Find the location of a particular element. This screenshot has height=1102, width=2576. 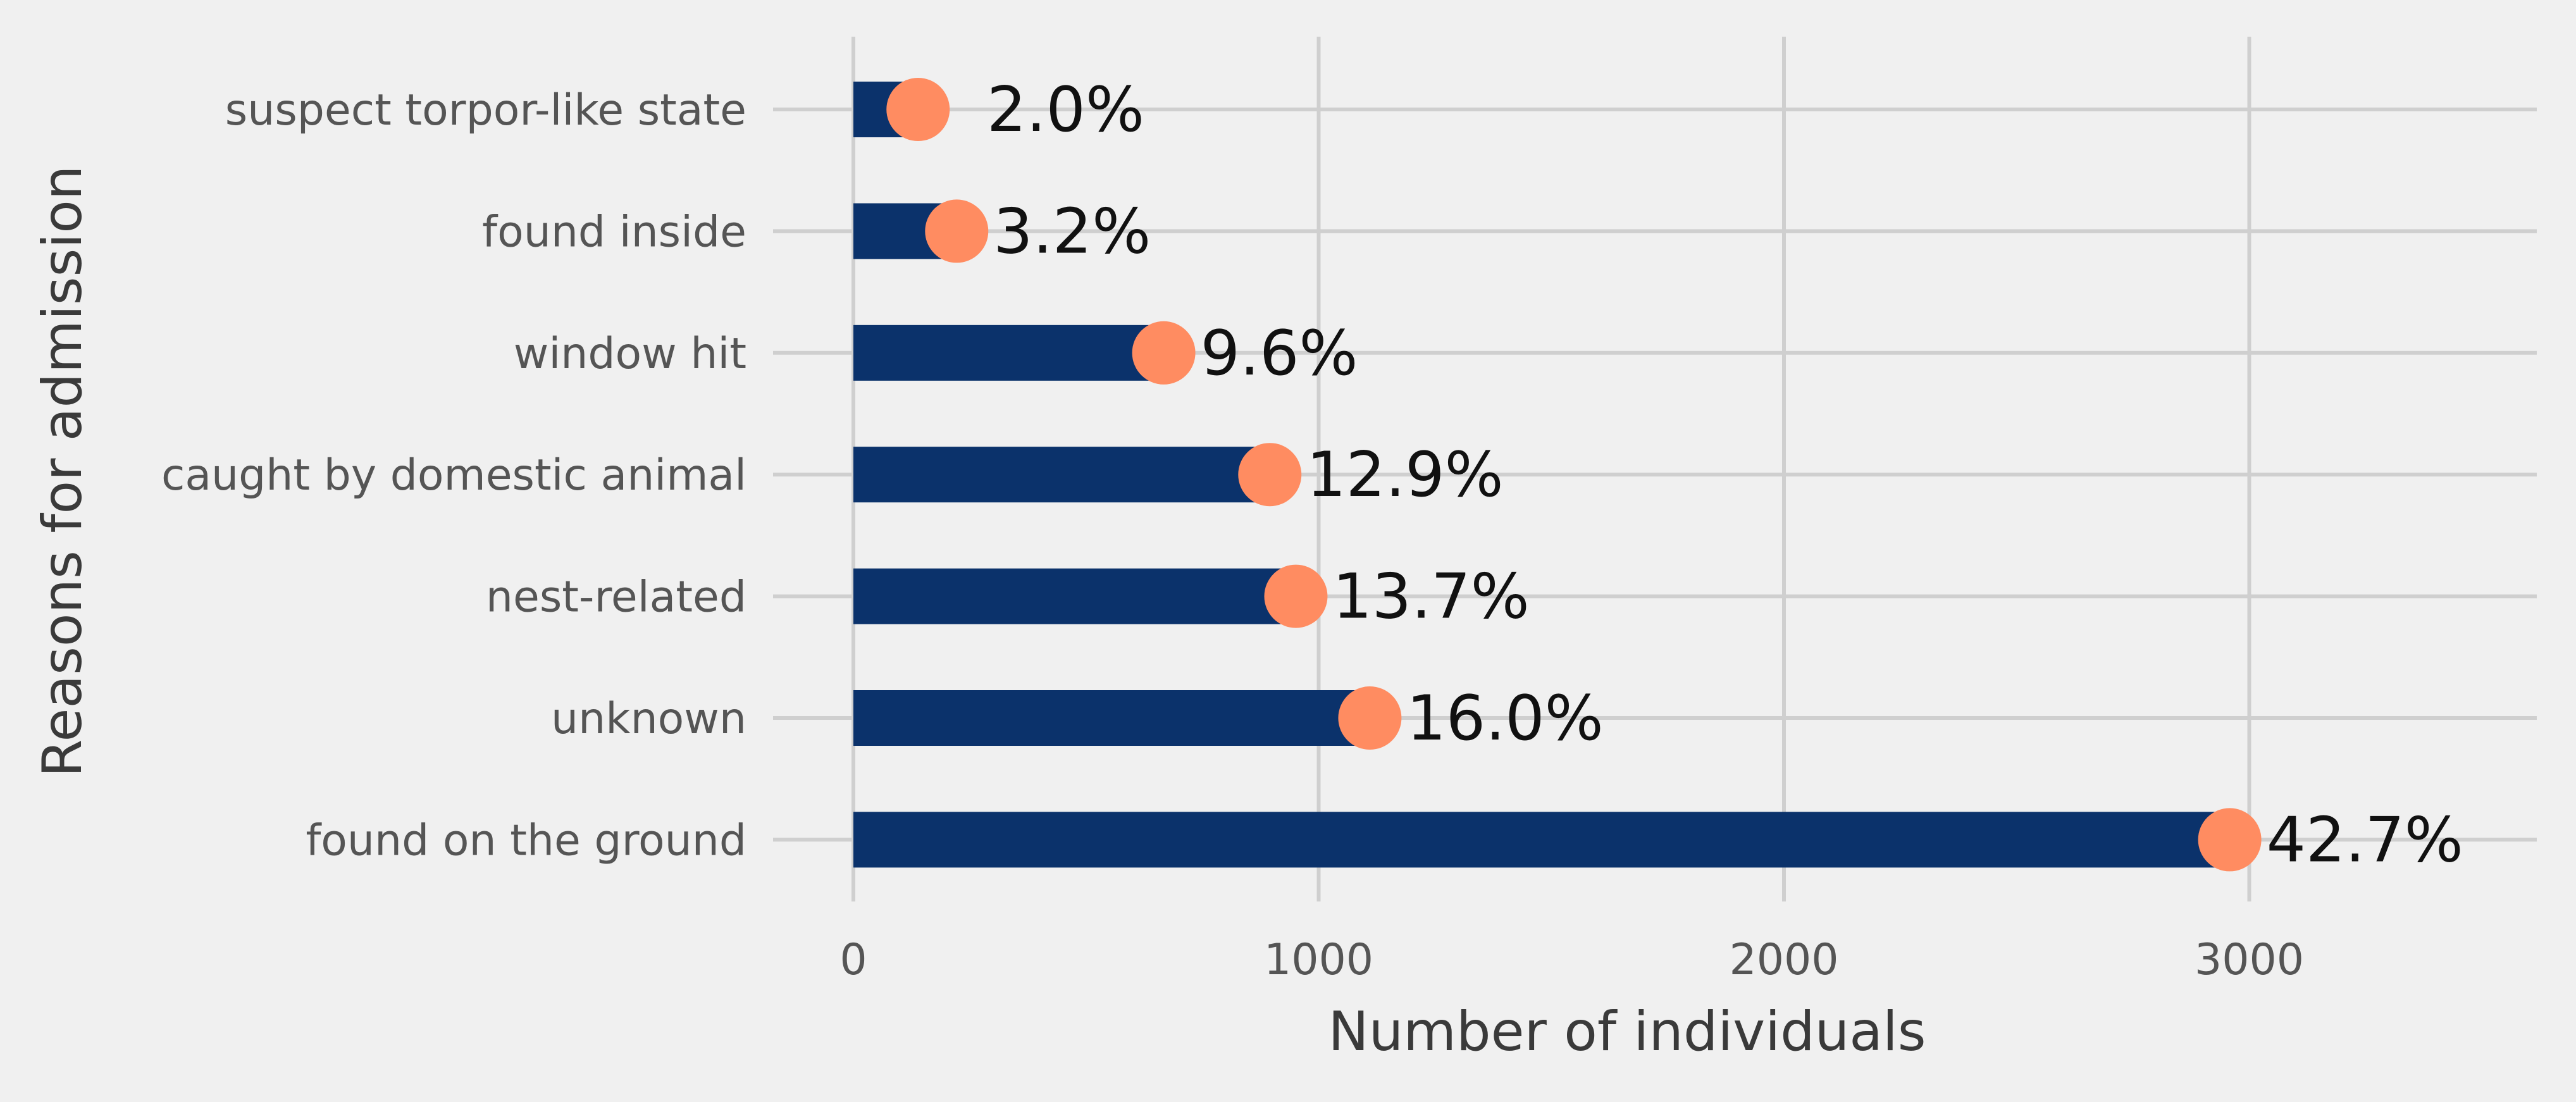

x-tick-label: 1000 is located at coordinates (1319, 960).